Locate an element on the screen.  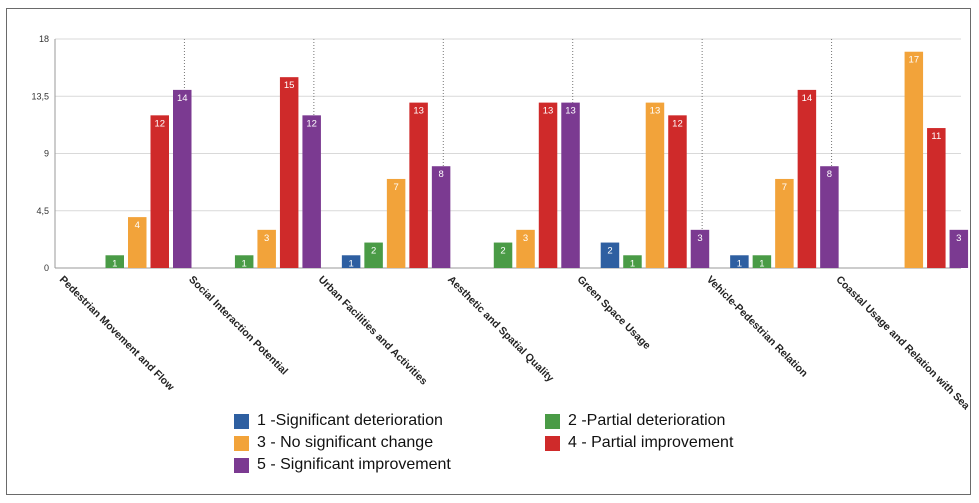
x-category-label: Pedestrian Movement and Flow is located at coordinates (117, 334).